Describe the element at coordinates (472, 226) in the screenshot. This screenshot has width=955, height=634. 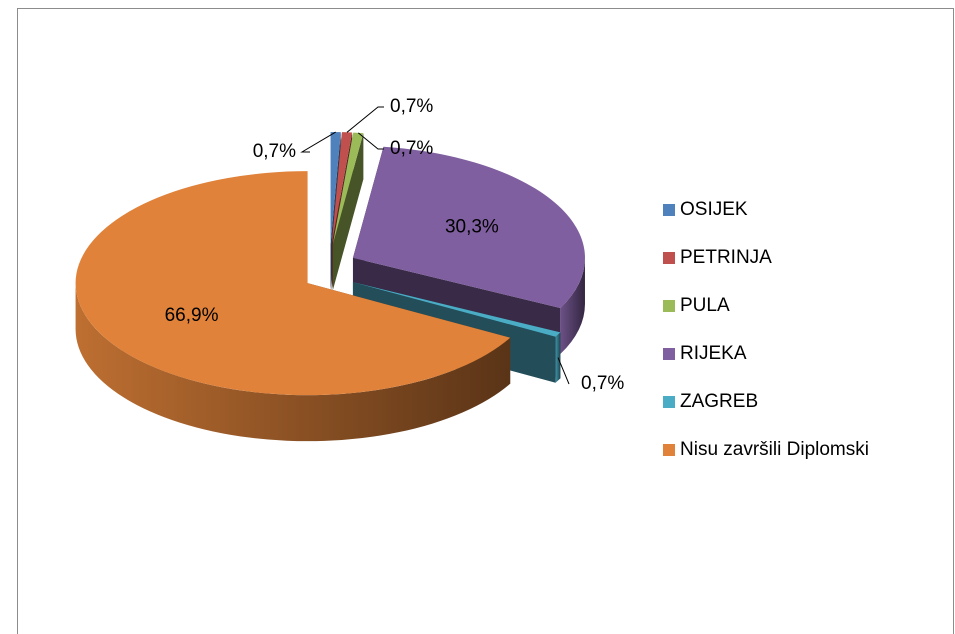
I see `data-label: 30,3%` at that location.